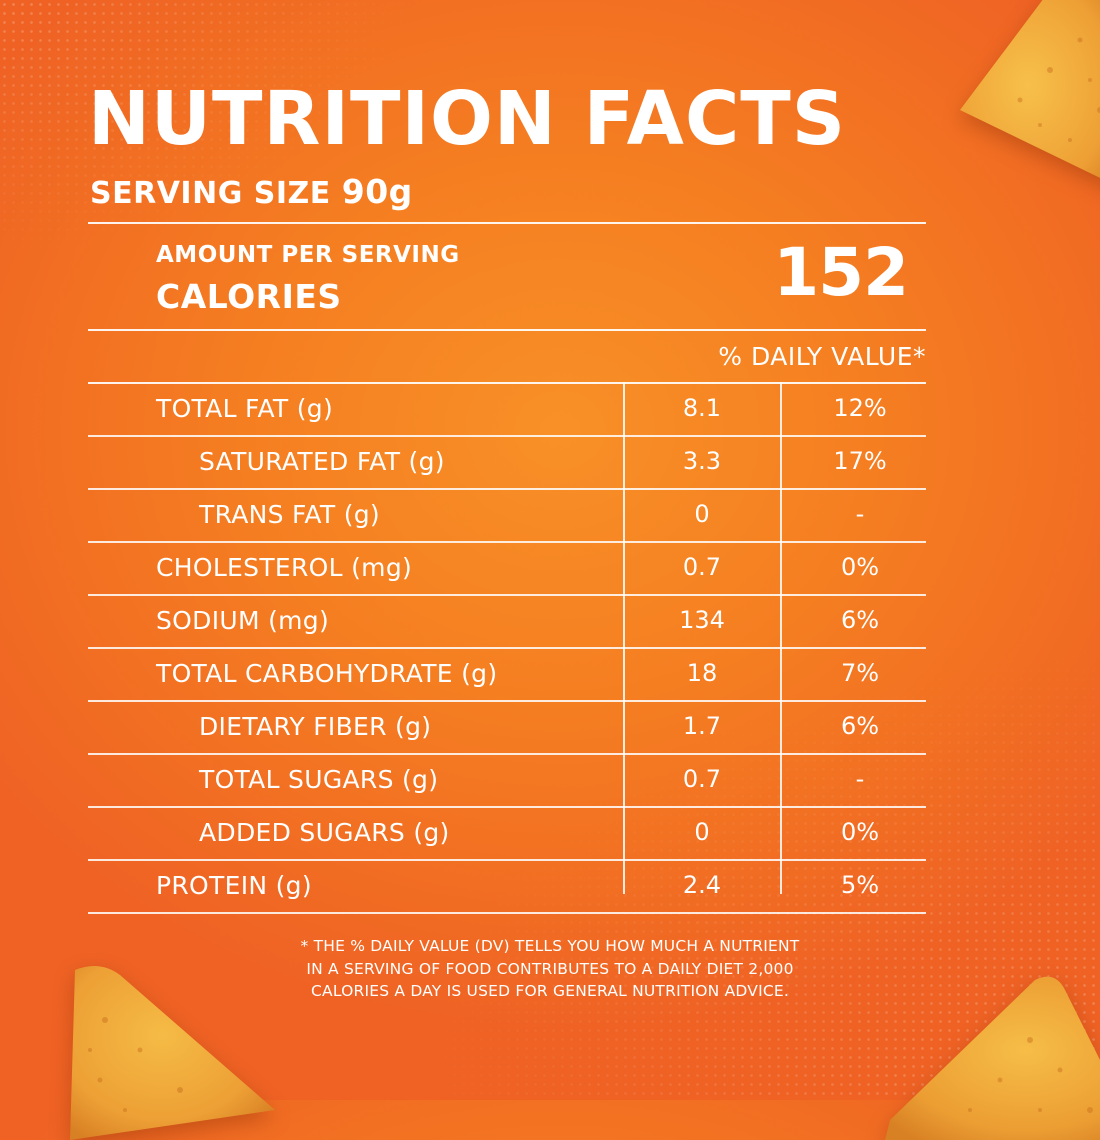 The height and width of the screenshot is (1140, 1100). I want to click on tortilla-chip-image-bottom-left, so click(172, 1053).